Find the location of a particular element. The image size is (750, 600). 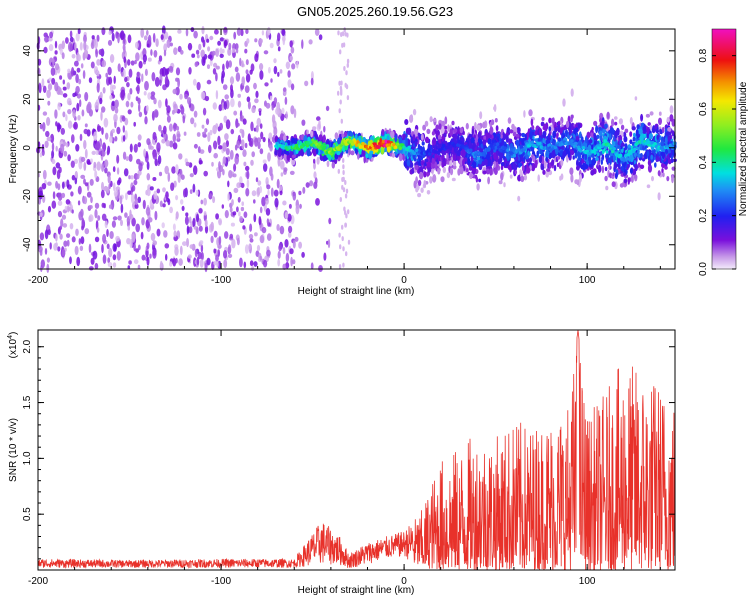

colorbar-tick-label: 0.4 is located at coordinates (703, 162).